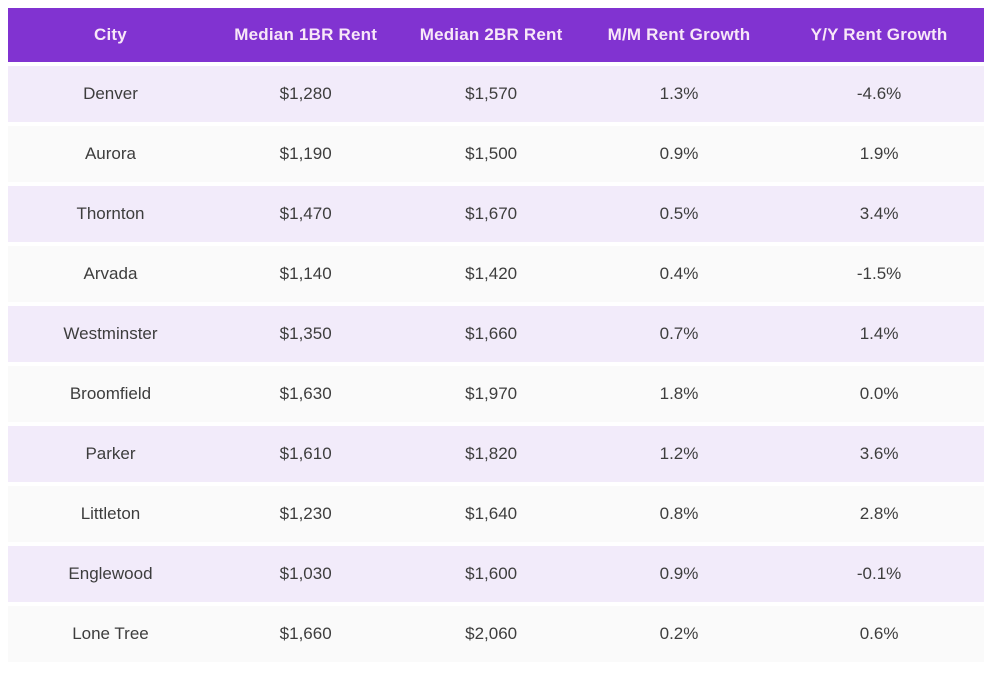 This screenshot has height=678, width=992. I want to click on median-2br-rent-cell: $1,570, so click(491, 94).